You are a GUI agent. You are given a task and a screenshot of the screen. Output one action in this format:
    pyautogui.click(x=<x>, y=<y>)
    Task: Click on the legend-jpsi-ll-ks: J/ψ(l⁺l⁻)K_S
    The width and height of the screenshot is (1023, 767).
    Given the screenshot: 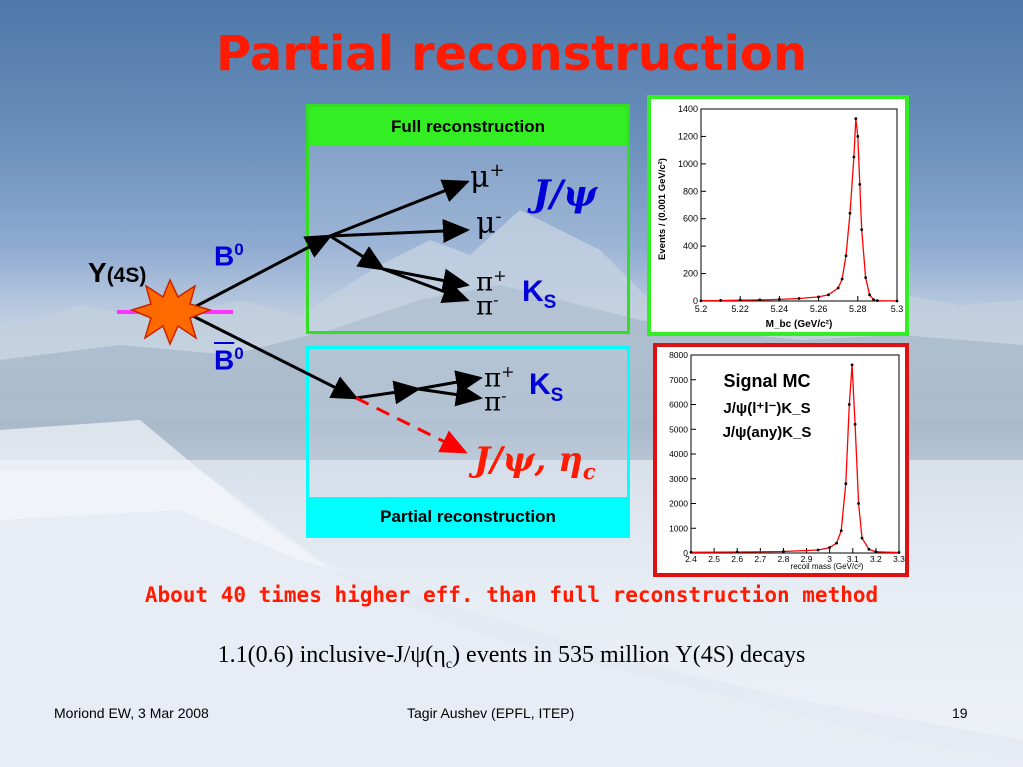 What is the action you would take?
    pyautogui.click(x=766, y=408)
    